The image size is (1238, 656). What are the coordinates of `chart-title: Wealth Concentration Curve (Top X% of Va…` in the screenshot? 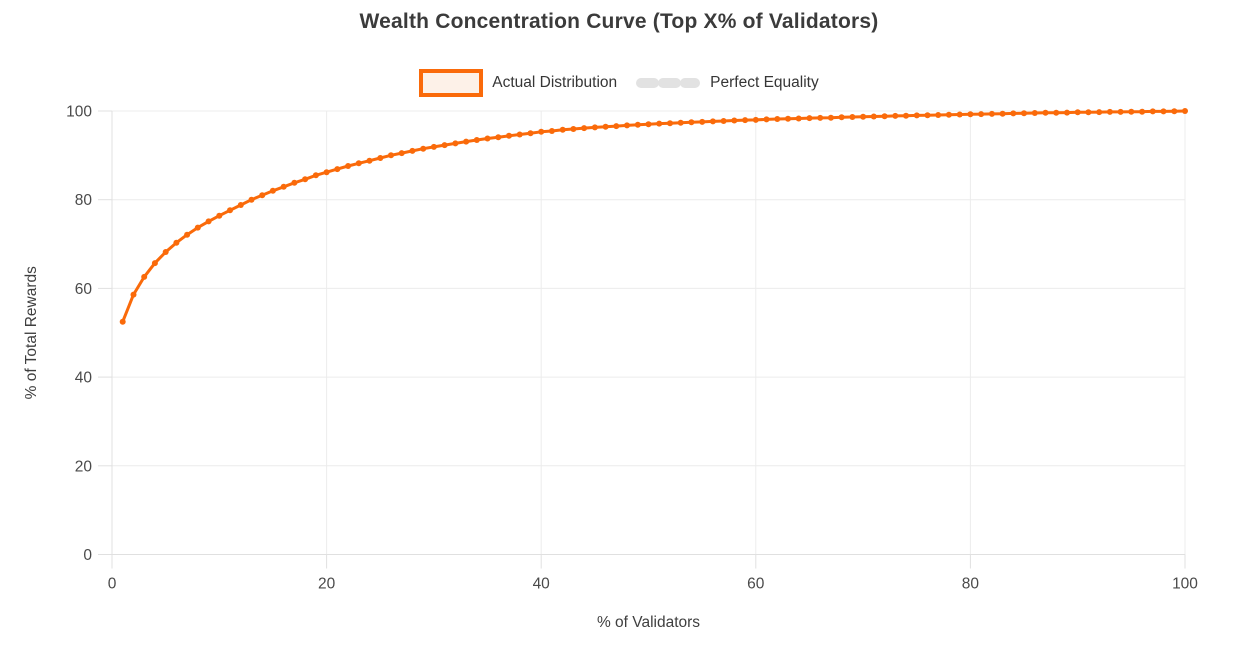 It's located at (619, 21).